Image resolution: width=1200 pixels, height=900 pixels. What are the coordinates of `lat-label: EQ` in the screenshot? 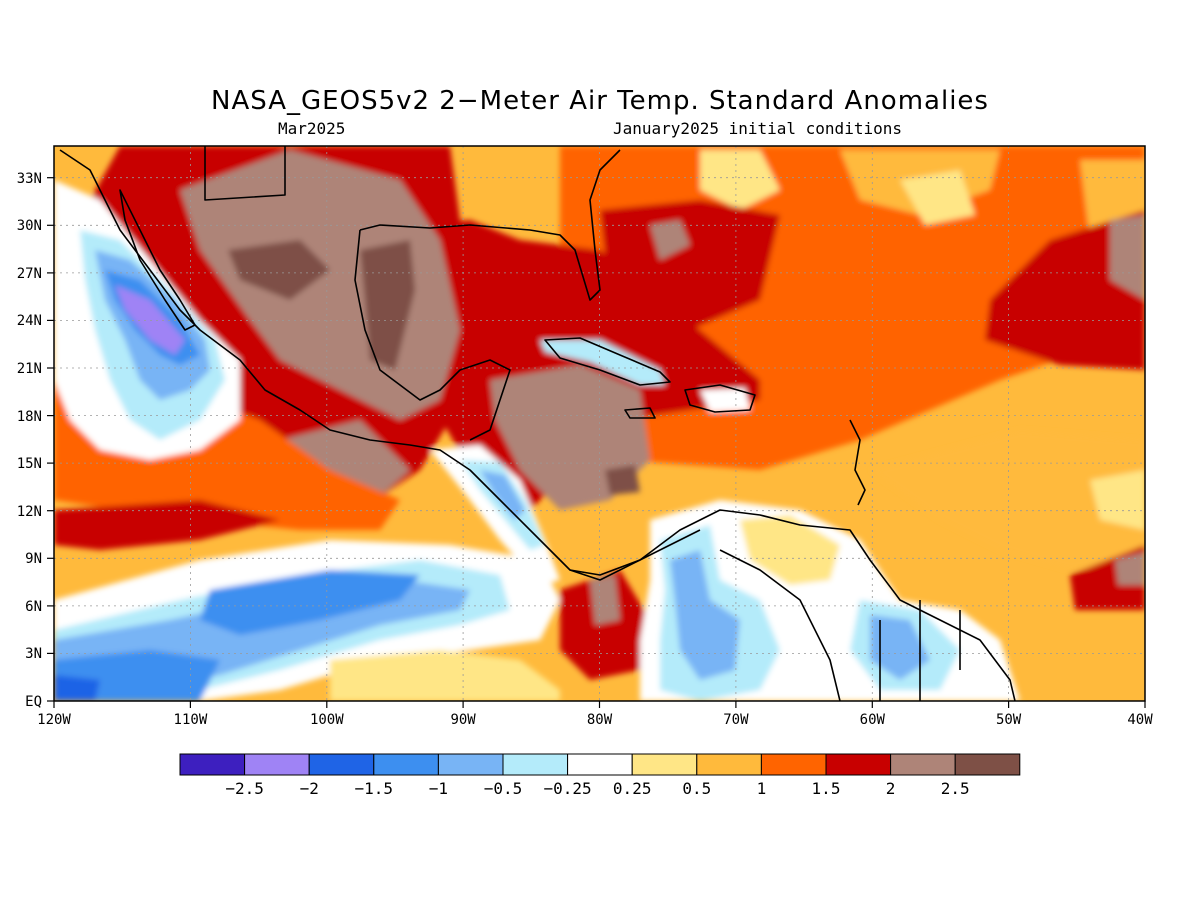 It's located at (33, 702).